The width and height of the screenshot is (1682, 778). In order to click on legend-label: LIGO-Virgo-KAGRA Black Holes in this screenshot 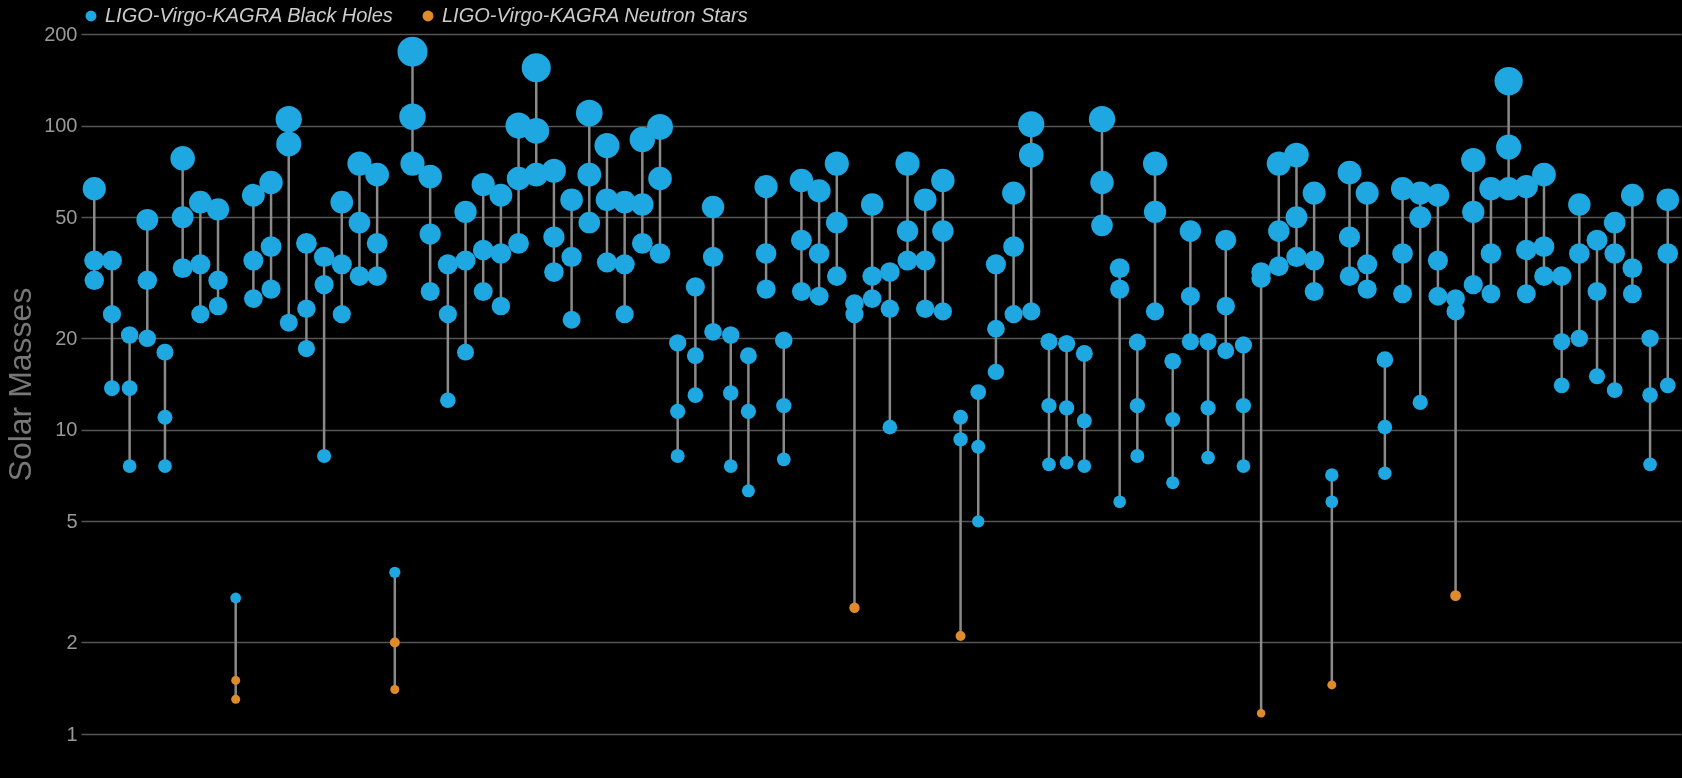, I will do `click(249, 15)`.